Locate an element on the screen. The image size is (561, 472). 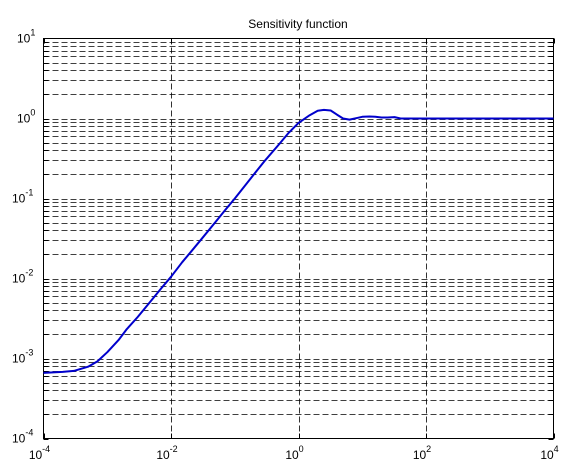
y-tick-label: 10⁻³ is located at coordinates (22, 357).